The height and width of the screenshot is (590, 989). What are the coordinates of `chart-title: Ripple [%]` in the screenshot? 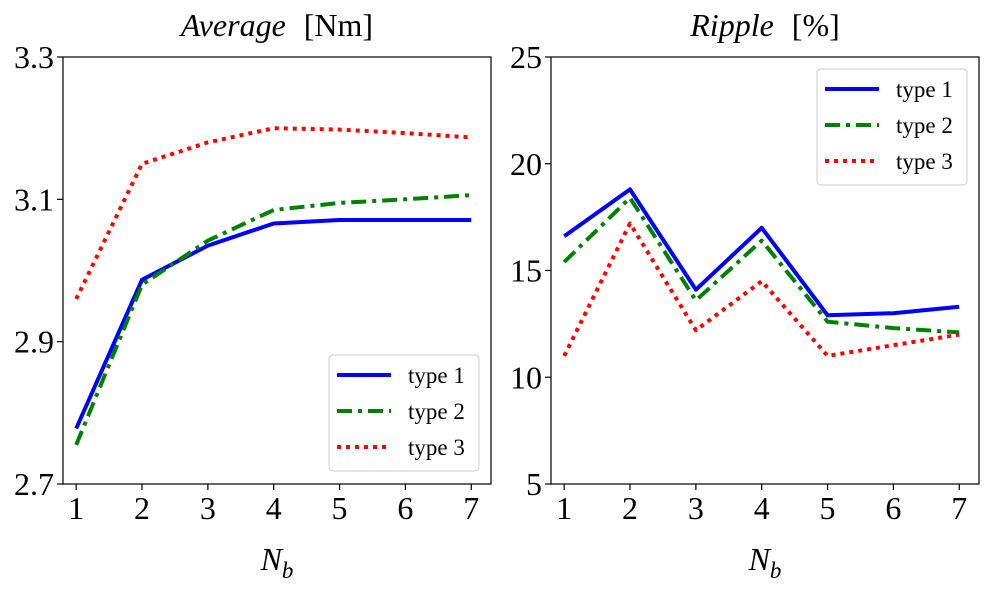 It's located at (764, 25).